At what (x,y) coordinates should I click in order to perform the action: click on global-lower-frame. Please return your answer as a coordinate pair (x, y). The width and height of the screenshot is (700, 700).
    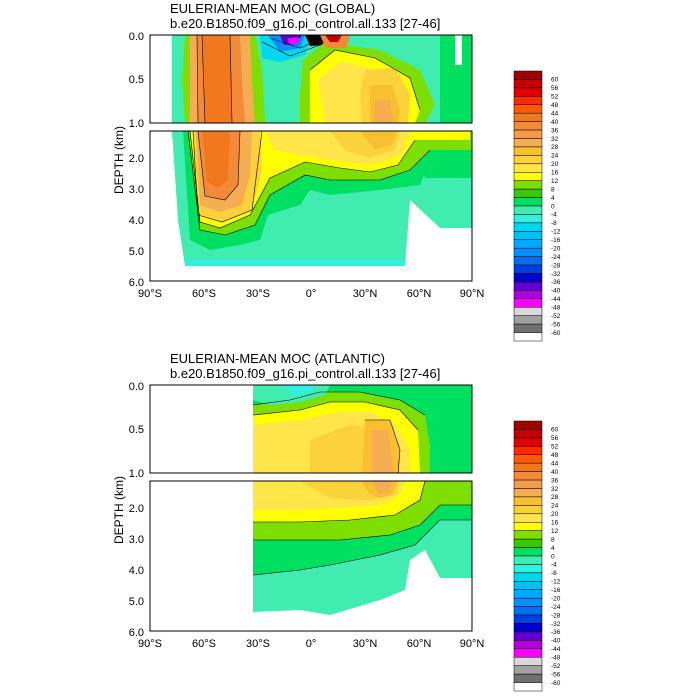
    Looking at the image, I should click on (311, 206).